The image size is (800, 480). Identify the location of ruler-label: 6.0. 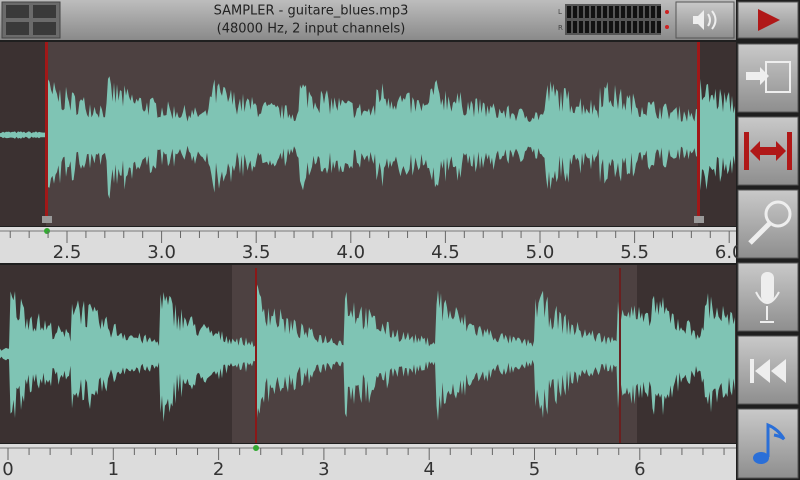
(729, 252).